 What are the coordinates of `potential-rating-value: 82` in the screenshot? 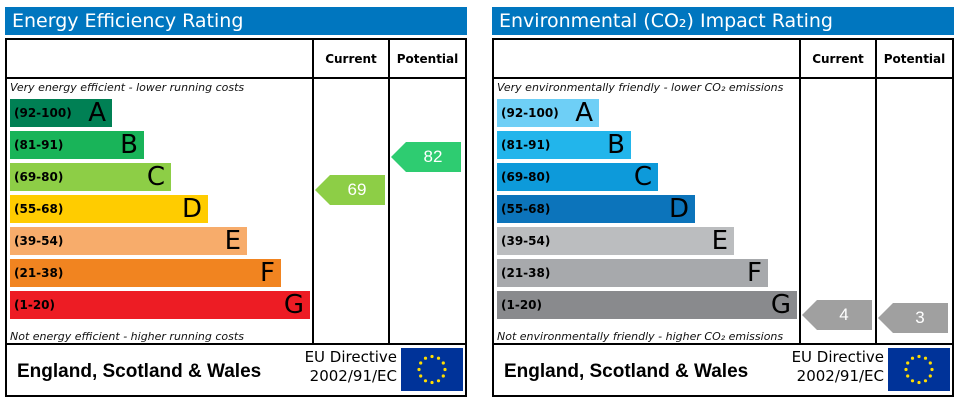 It's located at (433, 156).